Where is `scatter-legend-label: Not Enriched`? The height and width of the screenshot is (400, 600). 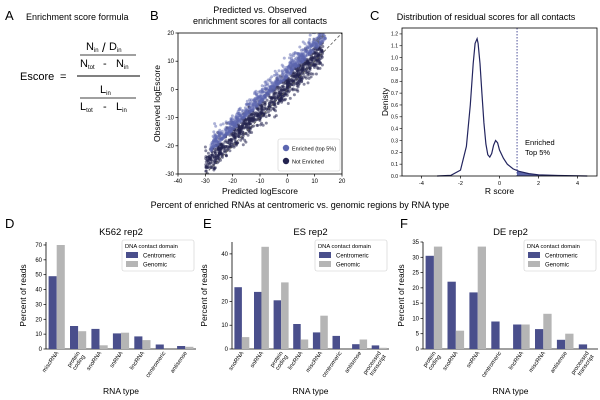 scatter-legend-label: Not Enriched is located at coordinates (308, 163).